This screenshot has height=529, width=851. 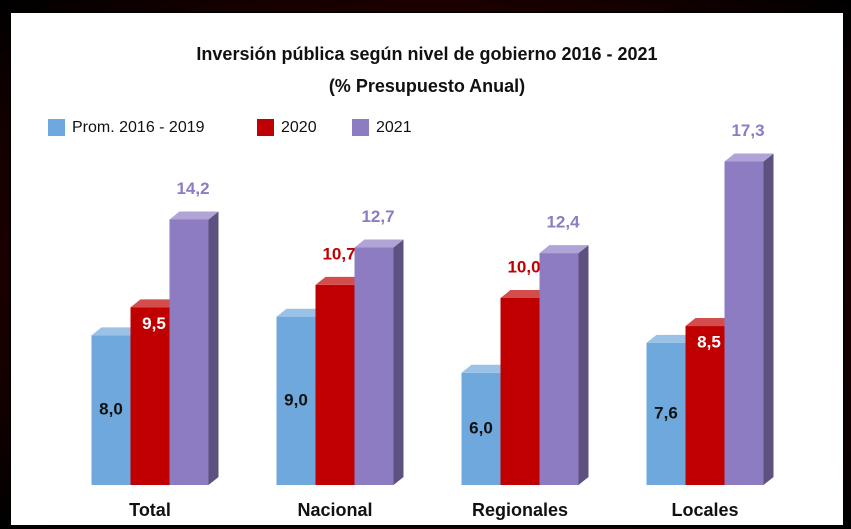 I want to click on data-label: 9,0, so click(x=296, y=399).